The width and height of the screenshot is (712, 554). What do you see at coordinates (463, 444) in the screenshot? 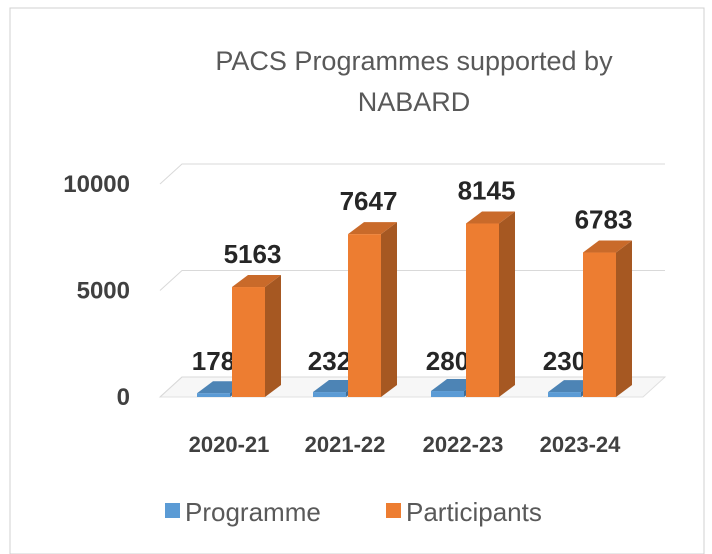
I see `x-tick-label: 2022-23` at bounding box center [463, 444].